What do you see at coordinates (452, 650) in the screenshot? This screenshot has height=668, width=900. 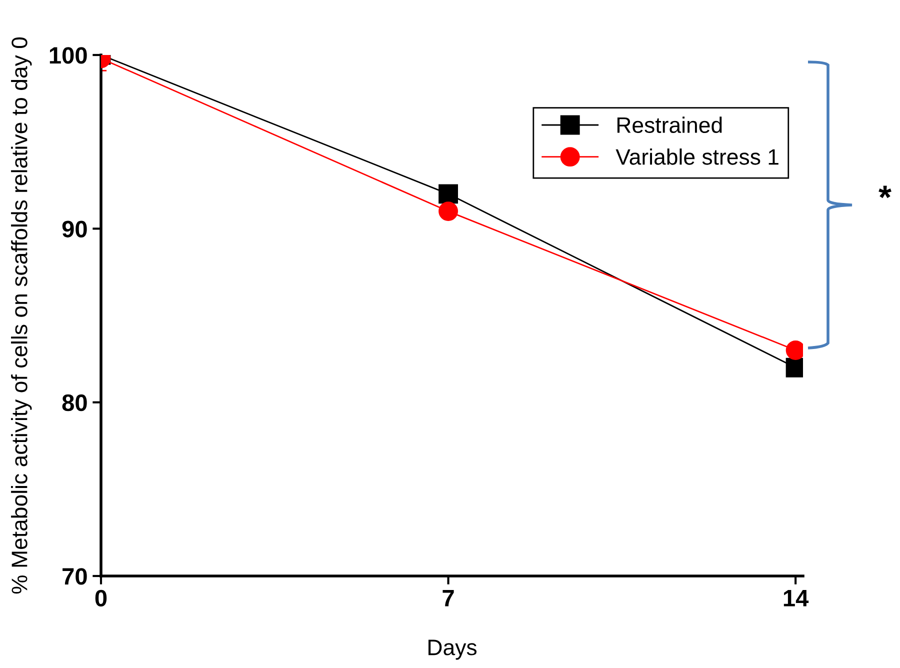 I see `x-axis-title: Days` at bounding box center [452, 650].